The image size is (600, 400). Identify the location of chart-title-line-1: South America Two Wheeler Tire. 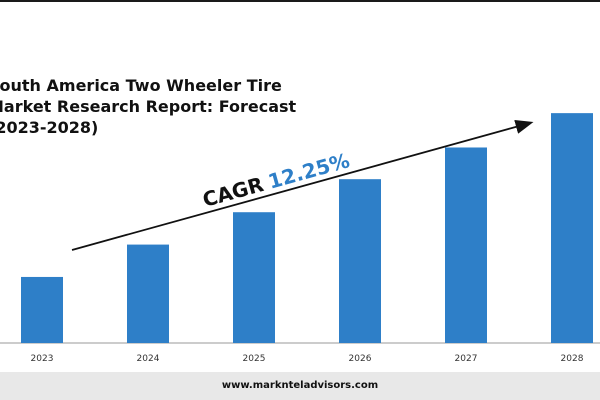
(141, 85).